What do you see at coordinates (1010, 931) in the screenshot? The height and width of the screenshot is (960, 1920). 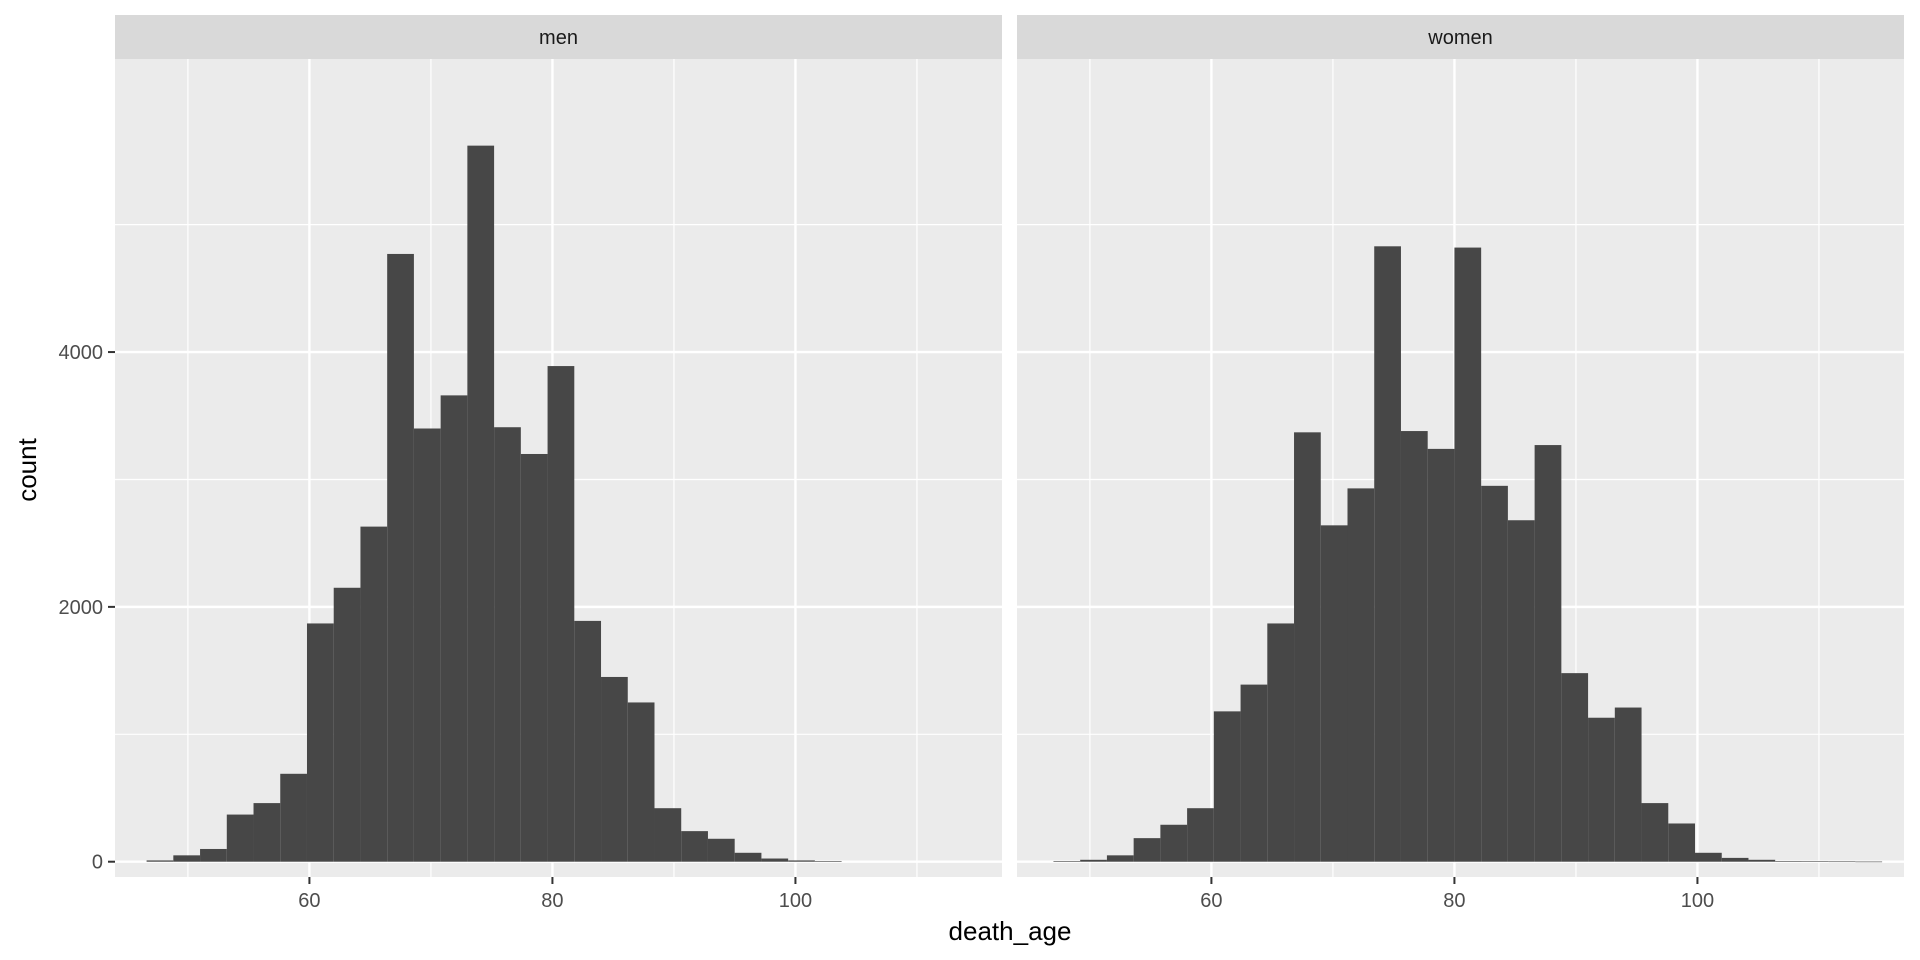 I see `x-axis-title: death_age` at bounding box center [1010, 931].